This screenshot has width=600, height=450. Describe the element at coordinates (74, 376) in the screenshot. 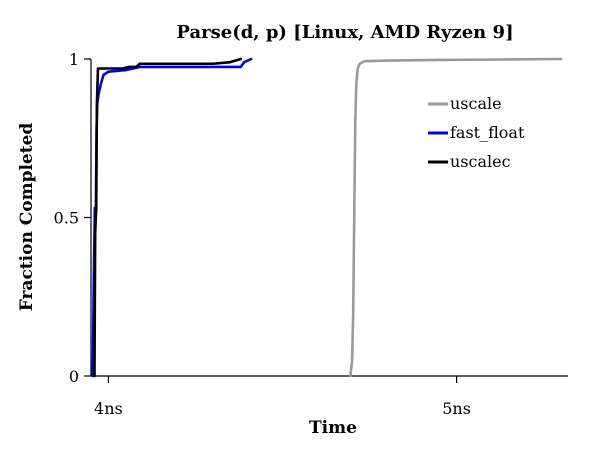

I see `y-tick-label: 0` at that location.